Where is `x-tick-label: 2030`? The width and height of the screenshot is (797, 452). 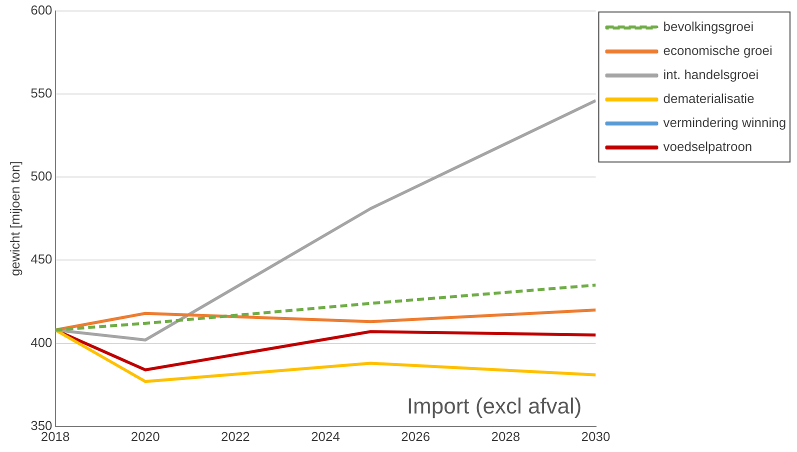
x-tick-label: 2030 is located at coordinates (595, 436).